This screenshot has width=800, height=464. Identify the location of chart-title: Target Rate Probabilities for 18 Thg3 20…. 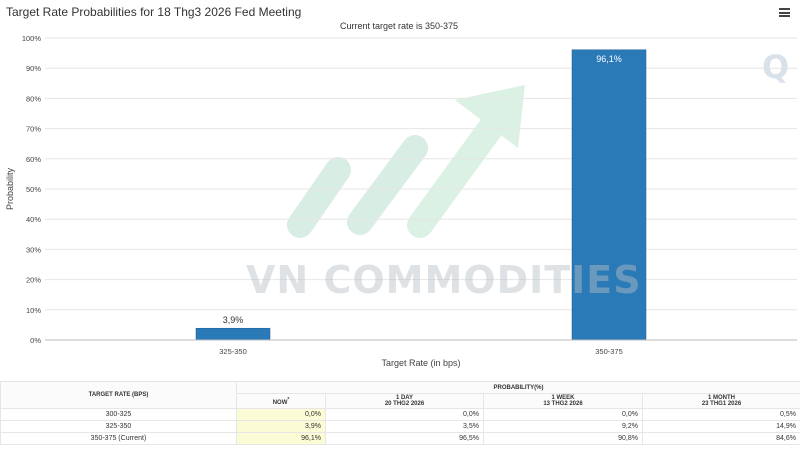
(154, 12).